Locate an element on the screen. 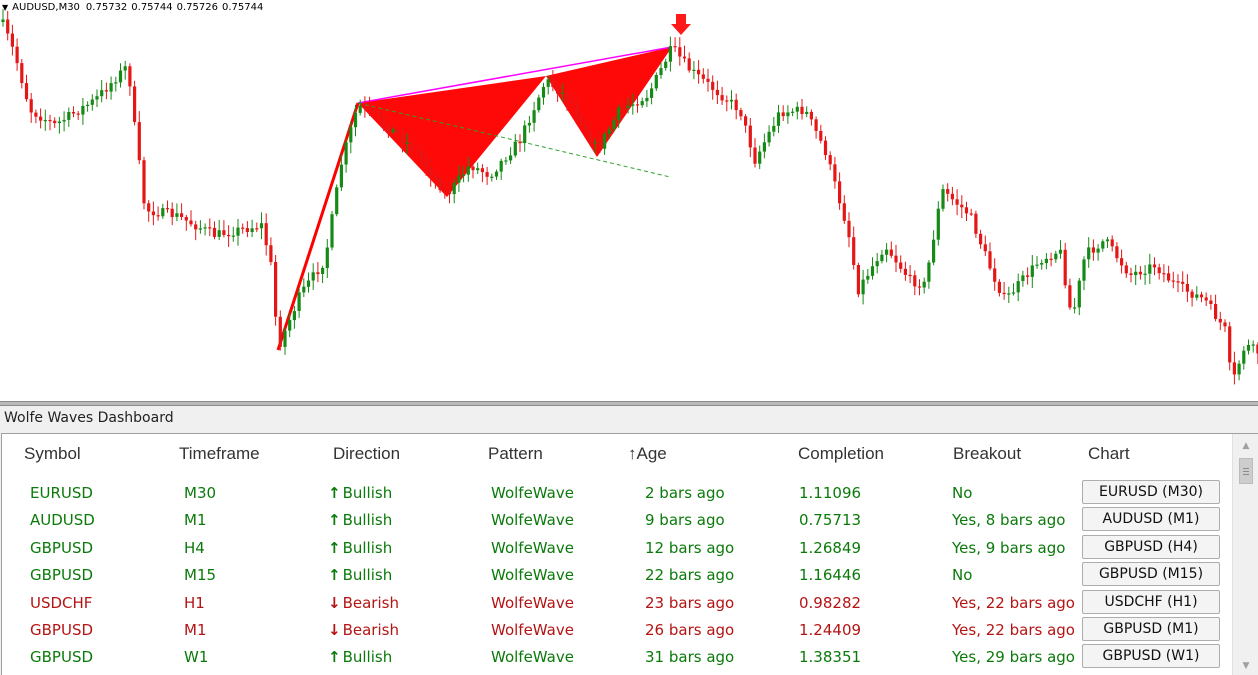  column-header-chart: Chart is located at coordinates (1109, 453).